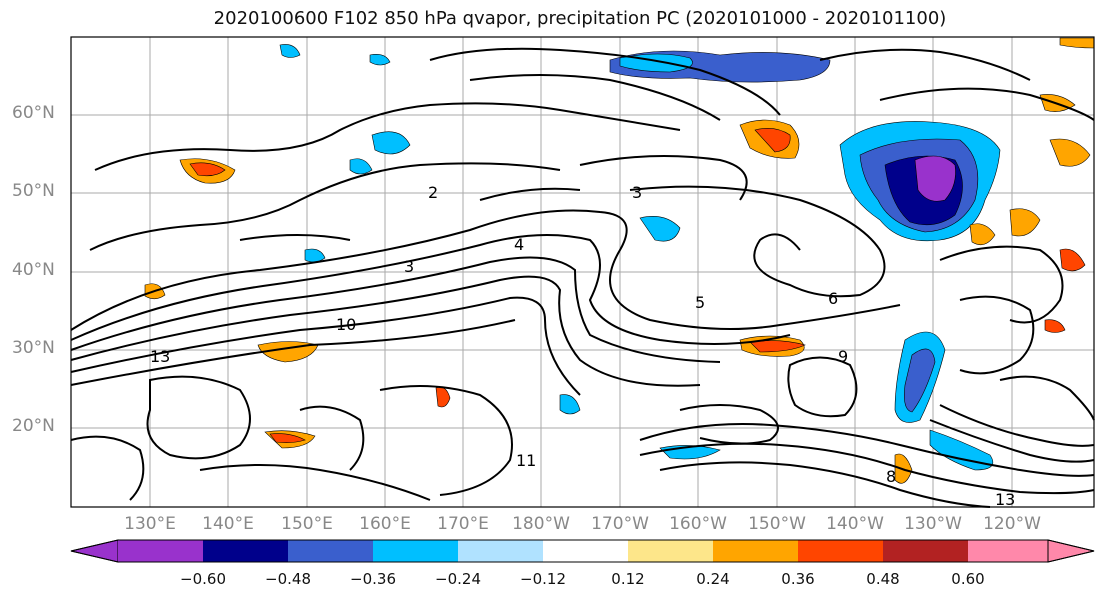 The height and width of the screenshot is (601, 1105). I want to click on colorbar-tick: −0.12, so click(543, 579).